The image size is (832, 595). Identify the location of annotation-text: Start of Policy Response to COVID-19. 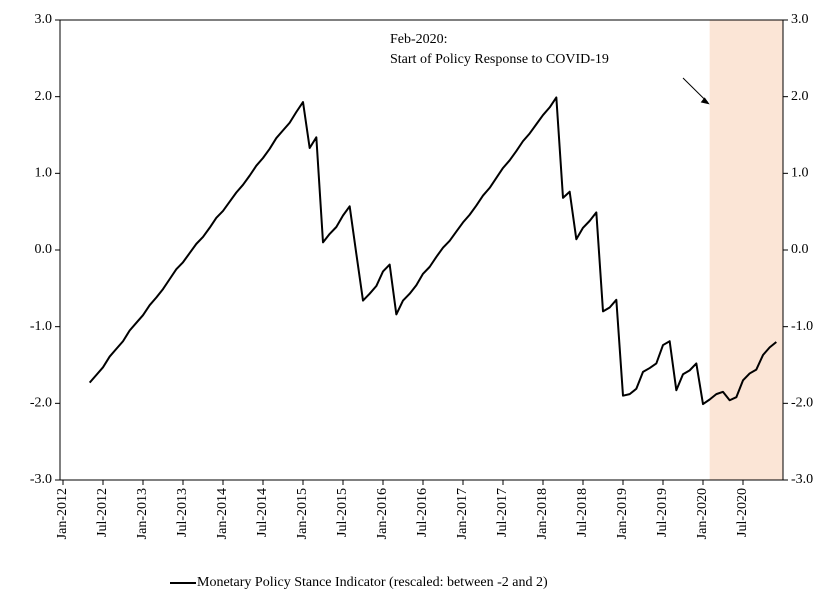
(499, 59).